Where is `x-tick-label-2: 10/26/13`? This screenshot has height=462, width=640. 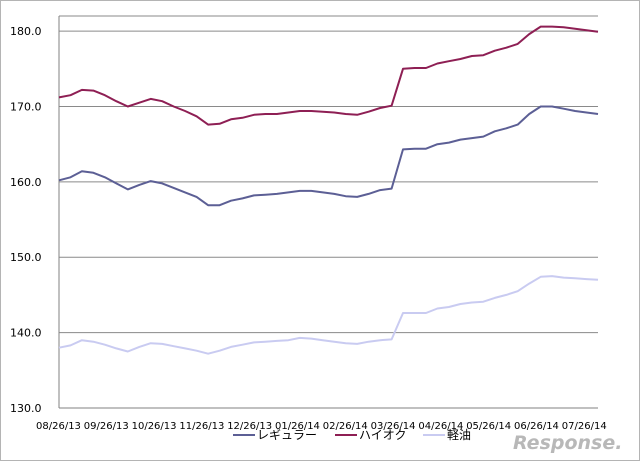 x-tick-label-2: 10/26/13 is located at coordinates (154, 426).